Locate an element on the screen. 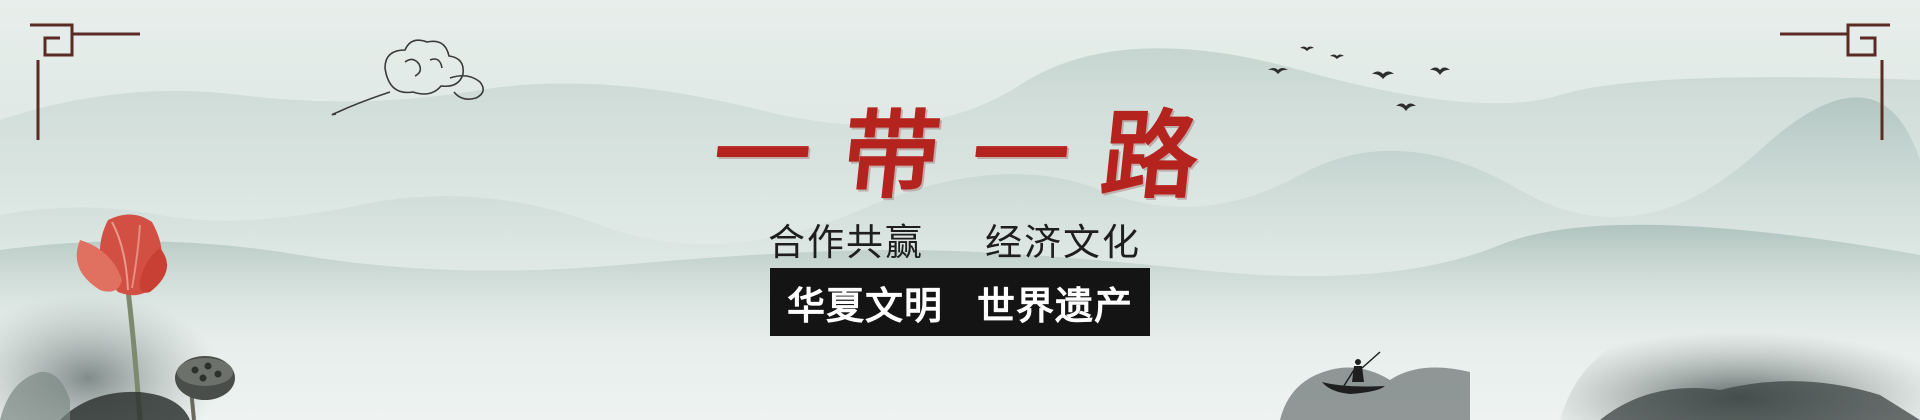  lotus-pod-icon is located at coordinates (205, 388).